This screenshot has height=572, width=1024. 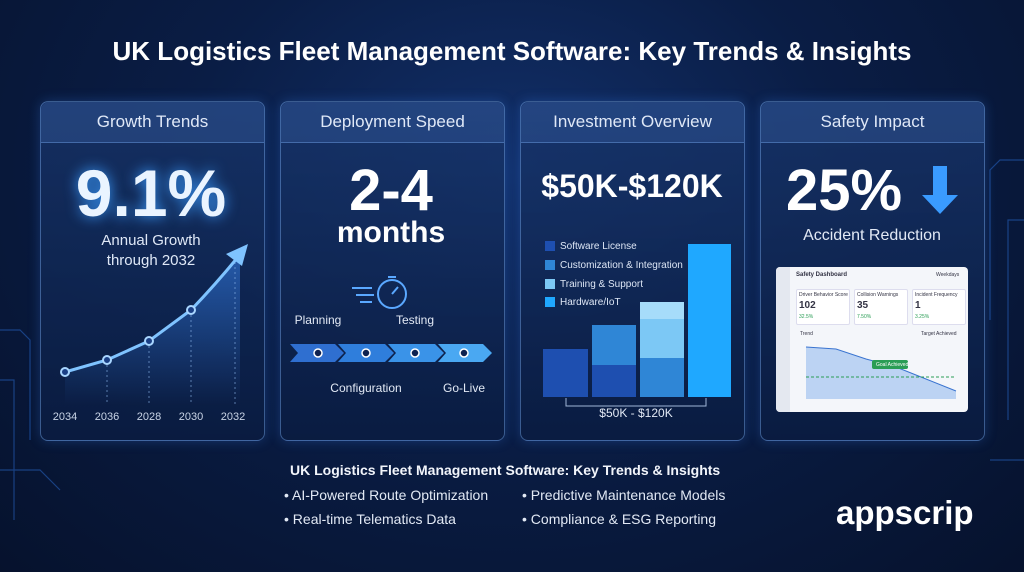 I want to click on metric-value: 102, so click(x=807, y=305).